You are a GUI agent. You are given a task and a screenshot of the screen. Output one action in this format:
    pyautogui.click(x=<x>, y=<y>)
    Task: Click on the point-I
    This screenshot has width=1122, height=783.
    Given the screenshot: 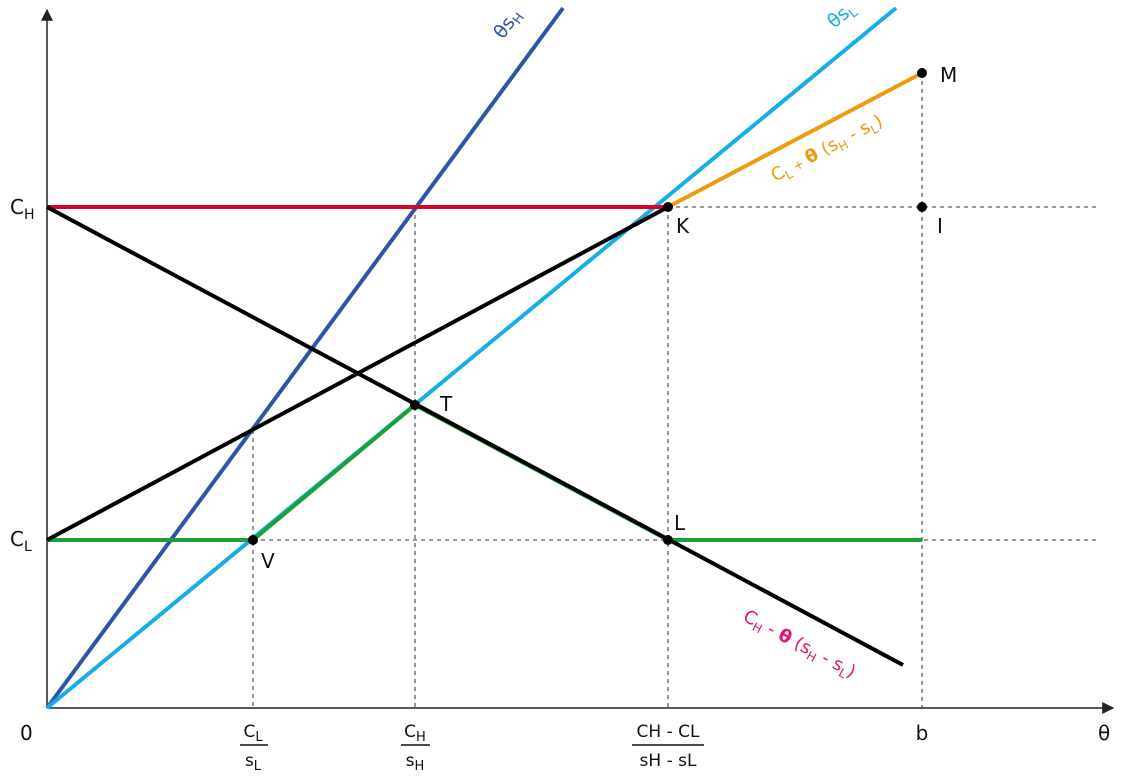 What is the action you would take?
    pyautogui.click(x=922, y=207)
    